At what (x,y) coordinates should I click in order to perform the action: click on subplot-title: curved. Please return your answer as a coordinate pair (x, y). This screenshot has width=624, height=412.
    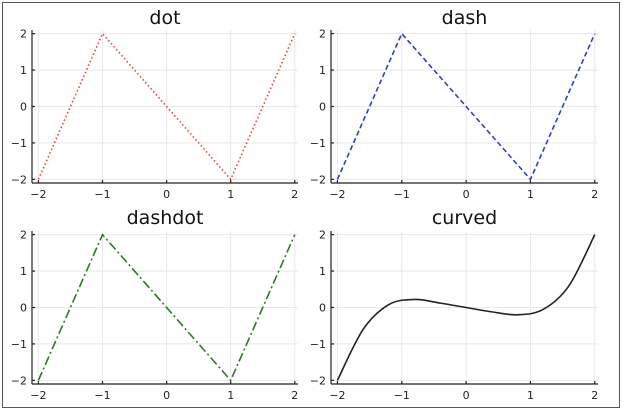
    Looking at the image, I should click on (464, 218).